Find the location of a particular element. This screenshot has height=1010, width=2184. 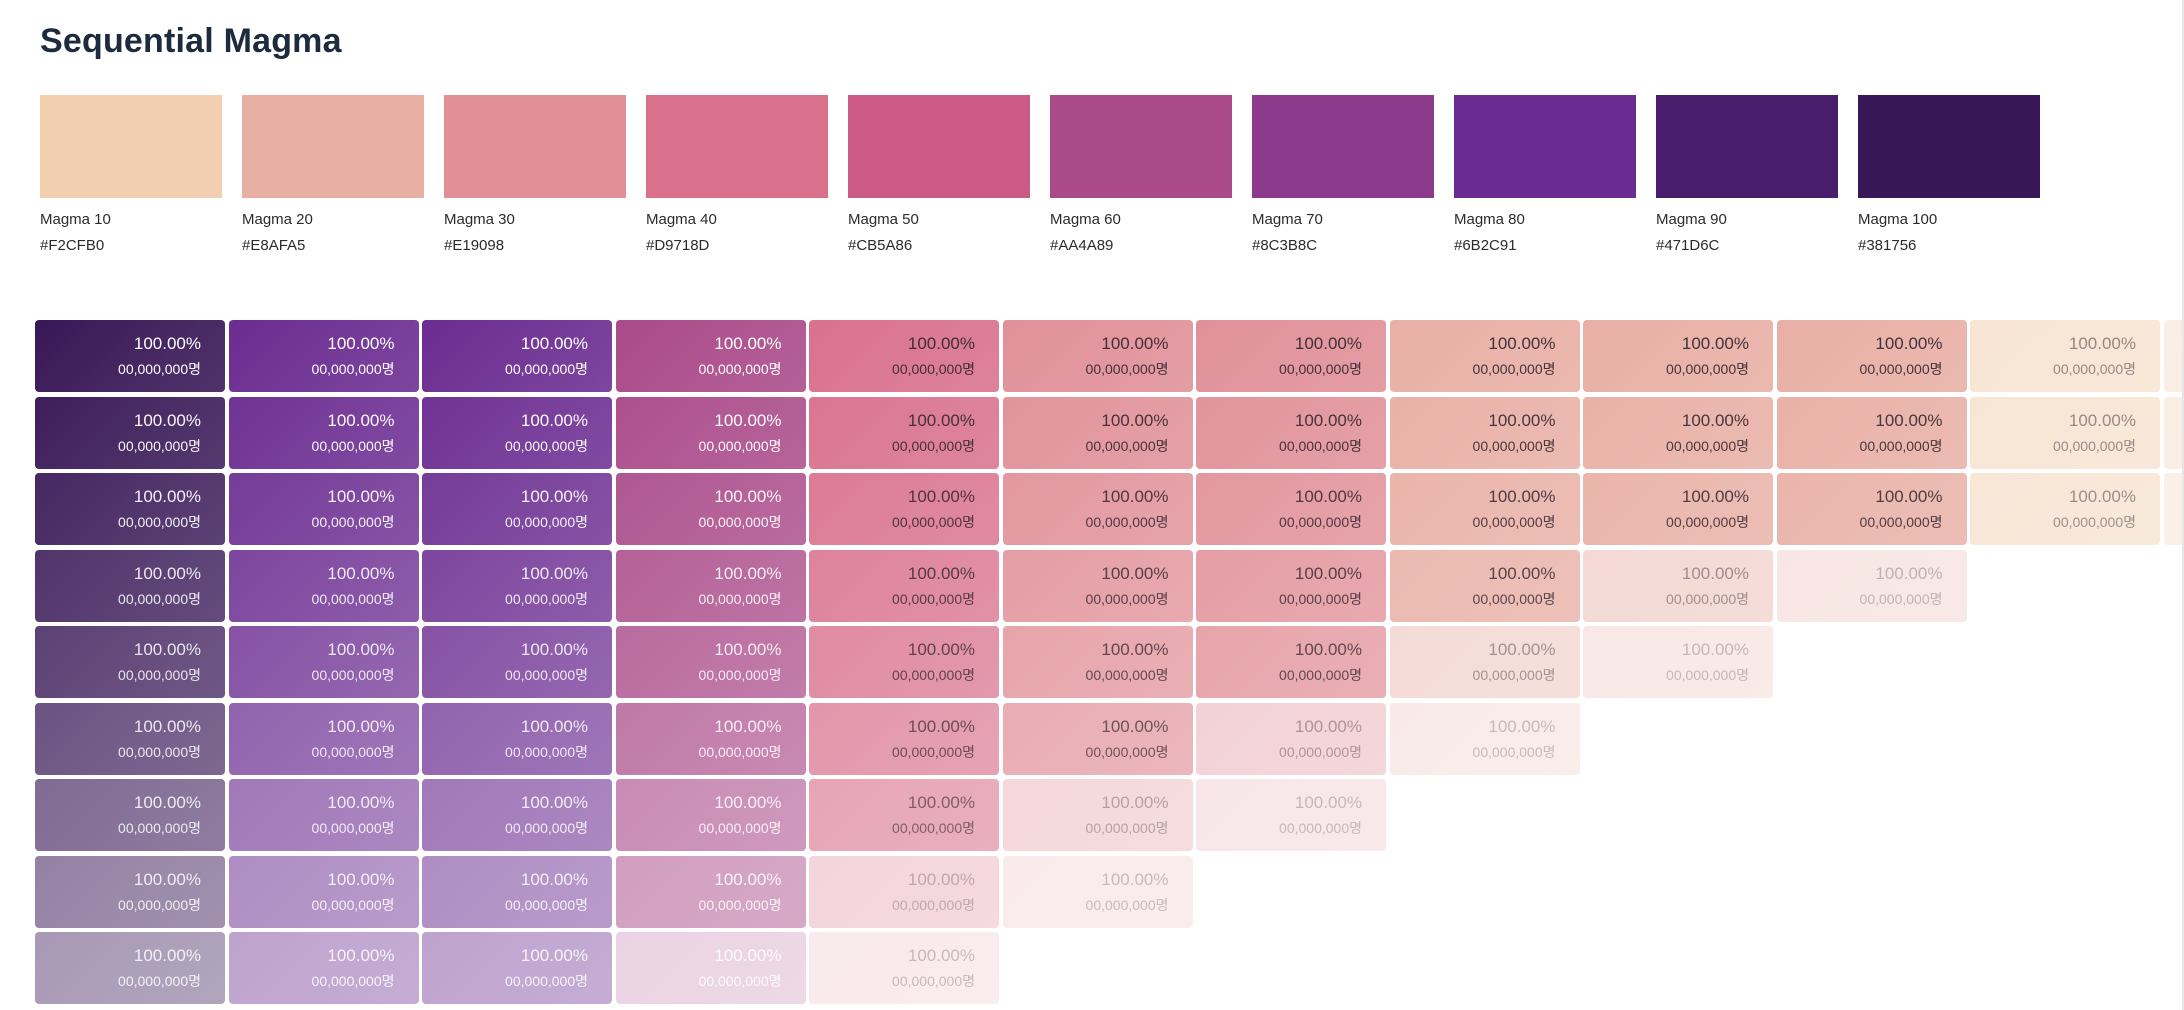

swatch-name: Magma 90 is located at coordinates (1691, 219).